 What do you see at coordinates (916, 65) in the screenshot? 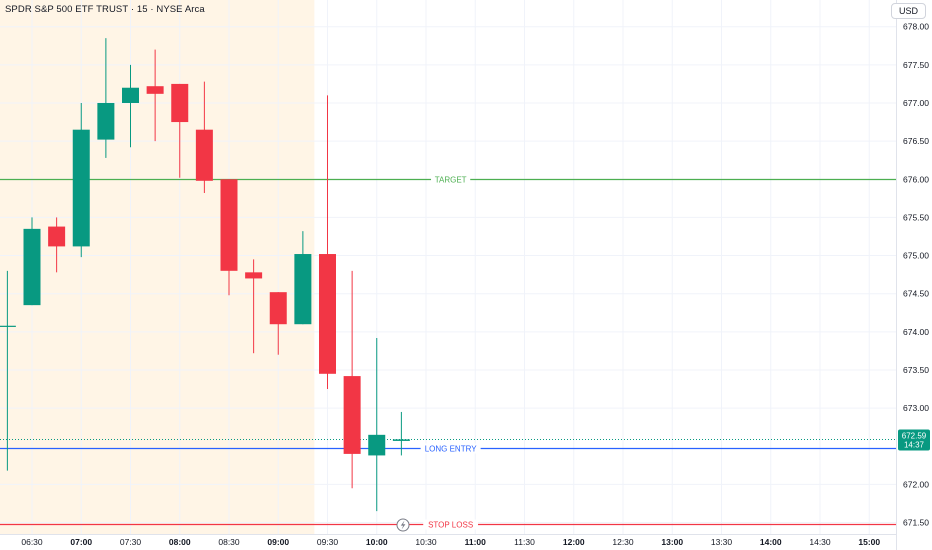
I see `price-tick-label: 677.50` at bounding box center [916, 65].